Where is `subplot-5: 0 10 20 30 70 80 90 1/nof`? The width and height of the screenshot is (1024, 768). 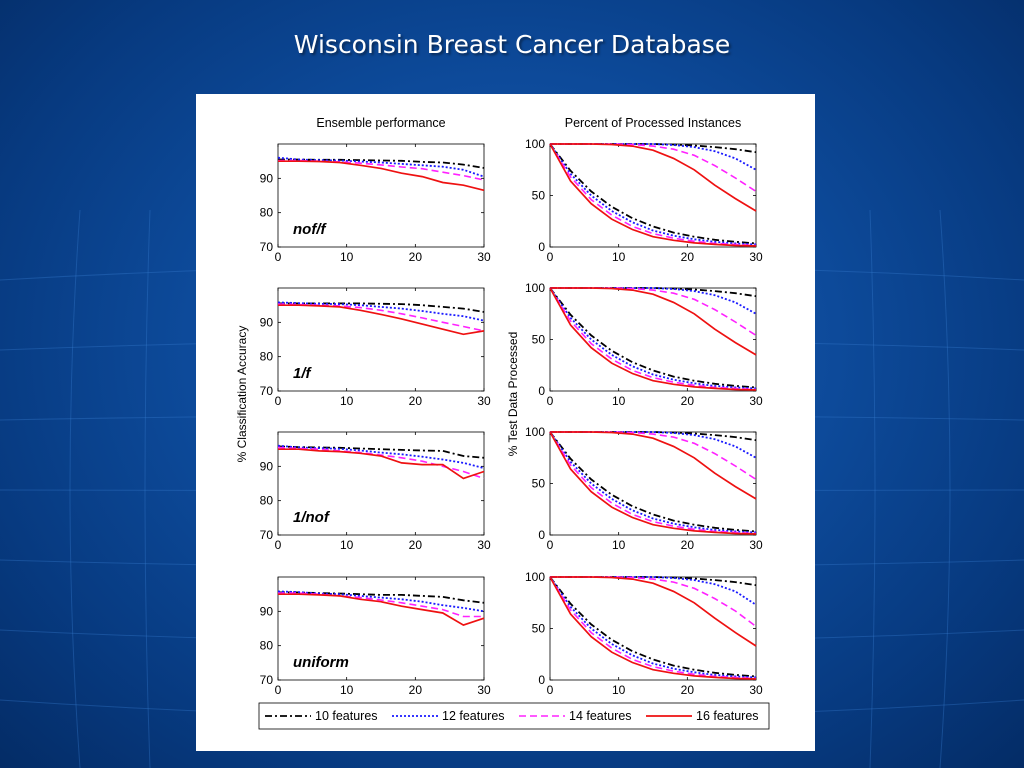 subplot-5: 0 10 20 30 70 80 90 1/nof is located at coordinates (375, 491).